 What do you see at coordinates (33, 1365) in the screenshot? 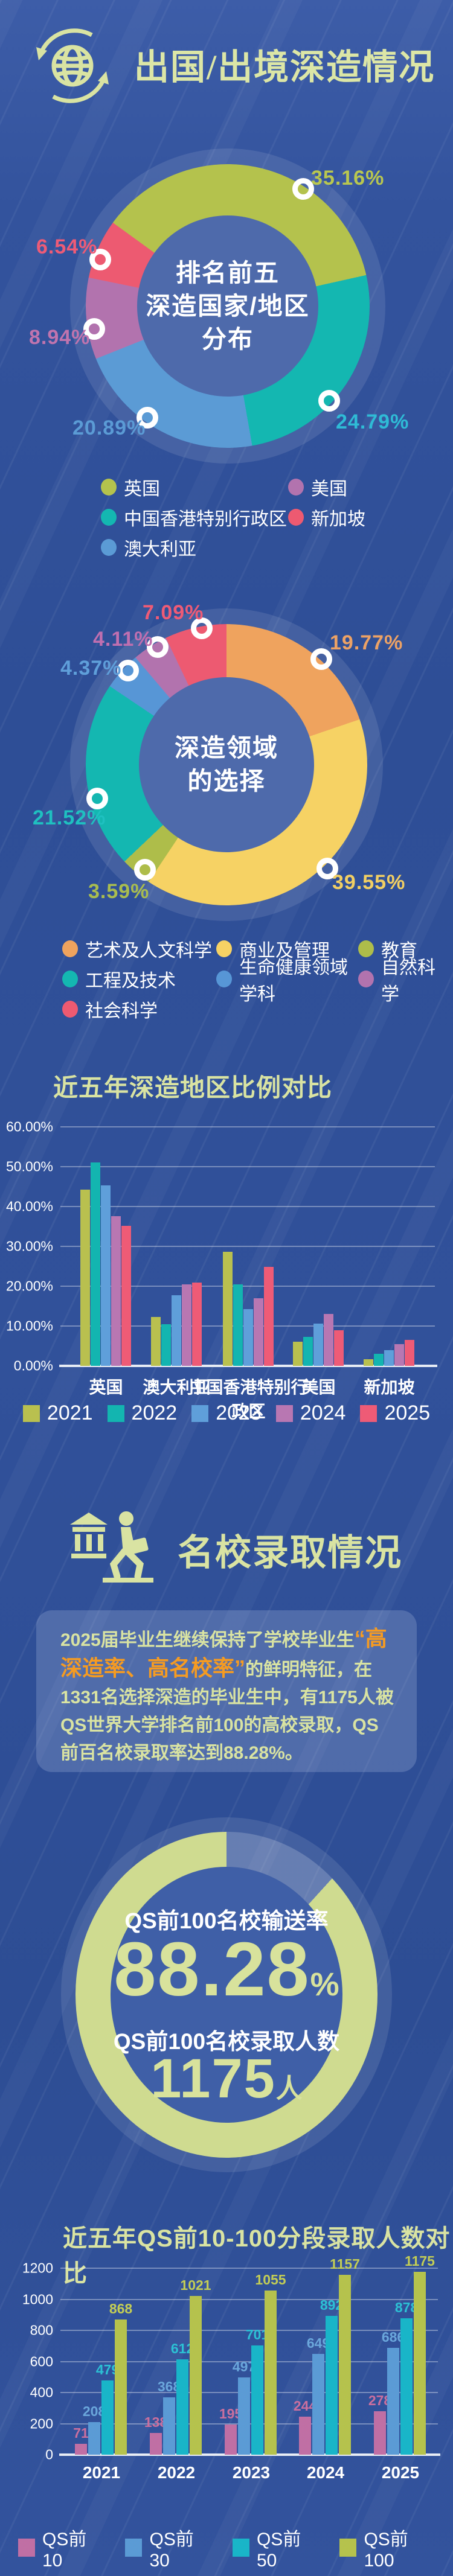
I see `y-axis-label: 0.00%` at bounding box center [33, 1365].